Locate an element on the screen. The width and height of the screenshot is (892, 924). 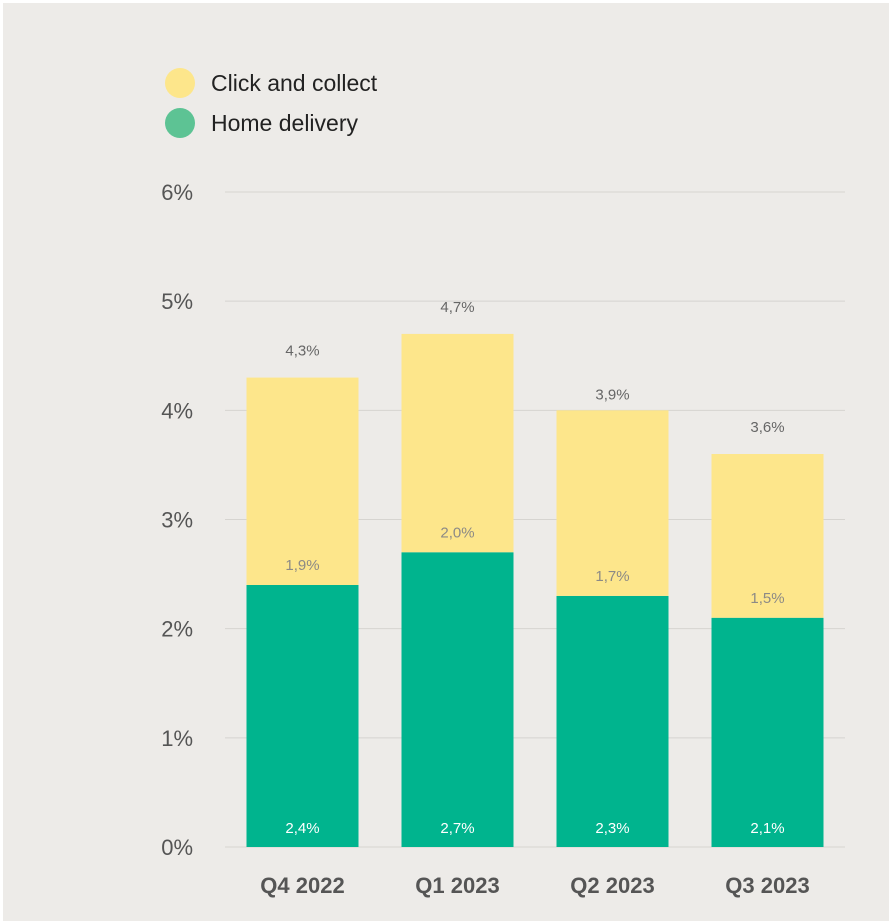
y-tick-label: 5% is located at coordinates (177, 301).